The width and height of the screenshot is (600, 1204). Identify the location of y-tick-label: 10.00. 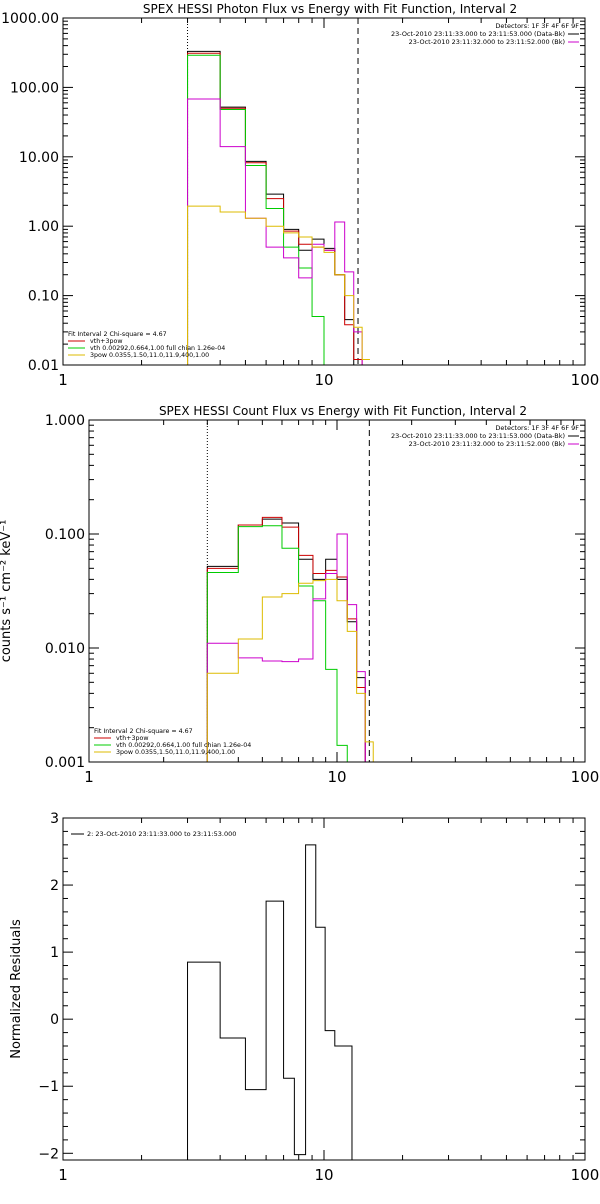
(39, 158).